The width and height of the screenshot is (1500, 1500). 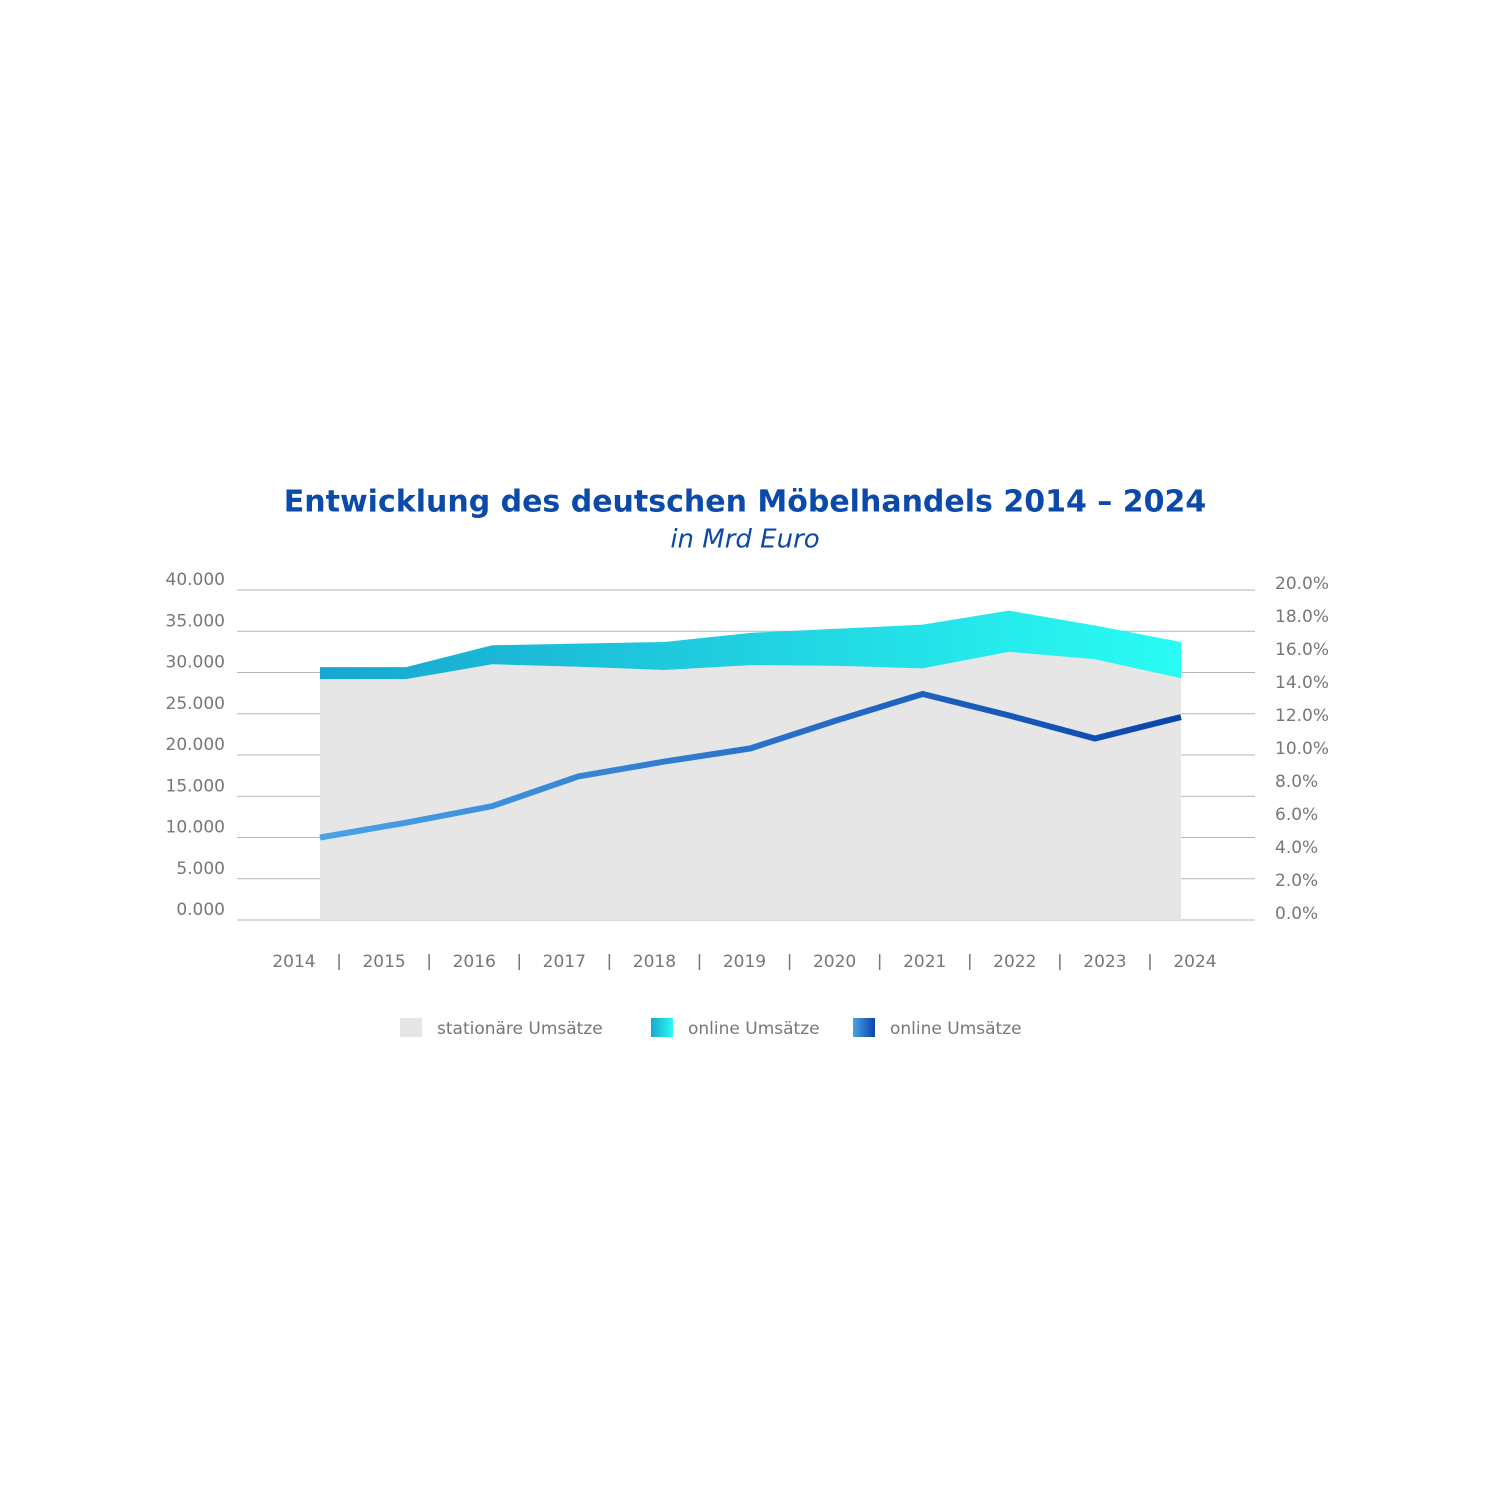 I want to click on x-tick-label: 2014, so click(x=293, y=962).